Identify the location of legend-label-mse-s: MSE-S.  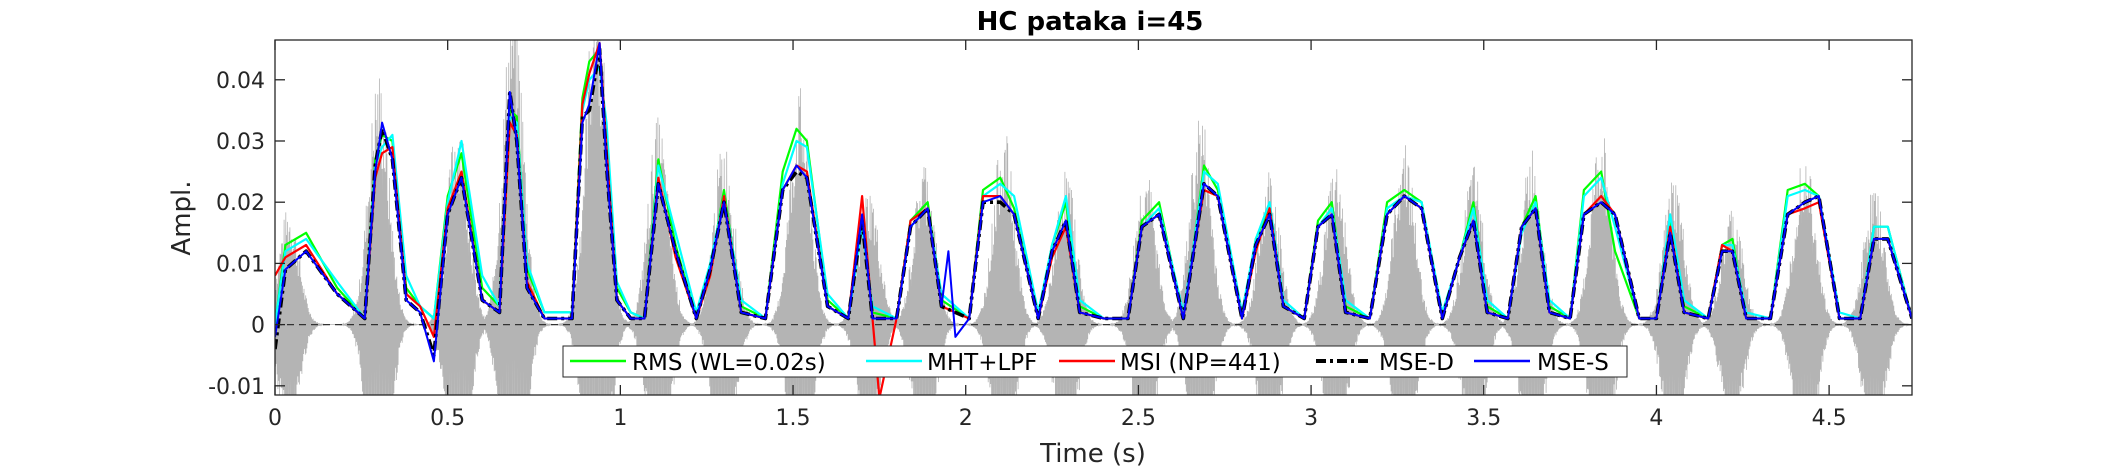
(1573, 363).